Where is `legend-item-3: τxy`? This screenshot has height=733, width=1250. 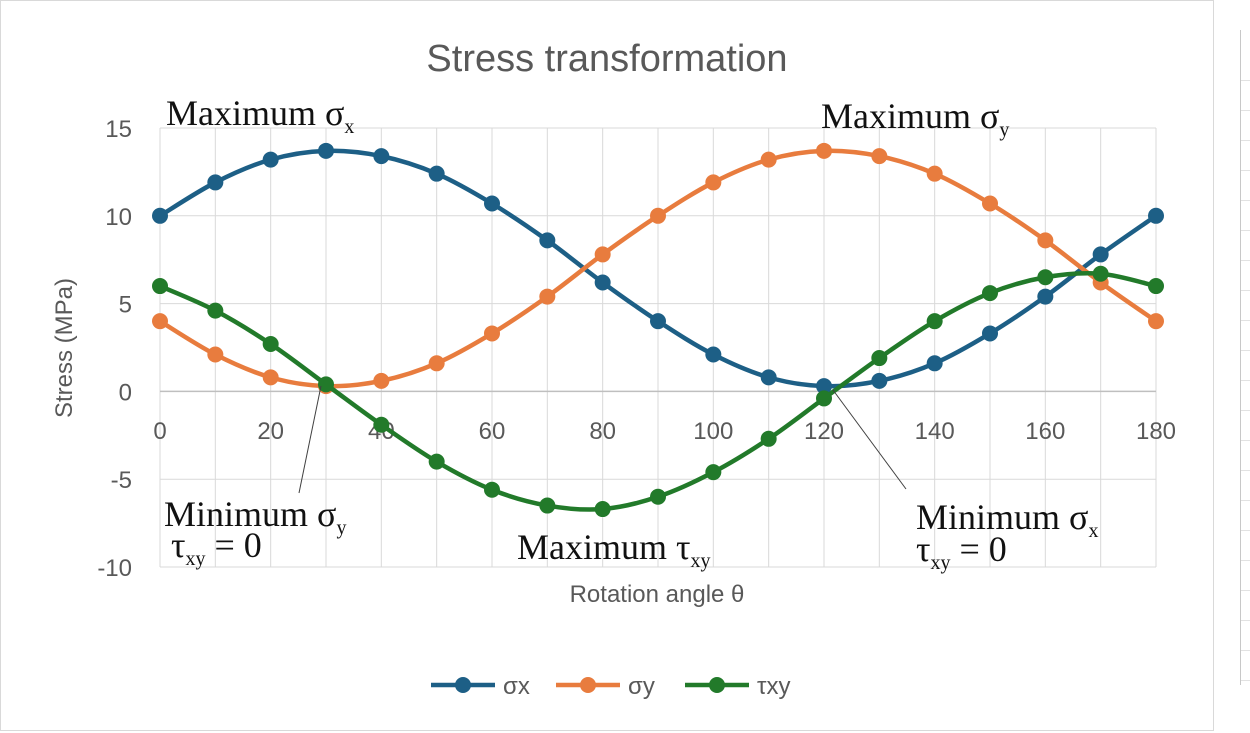
legend-item-3: τxy is located at coordinates (737, 686).